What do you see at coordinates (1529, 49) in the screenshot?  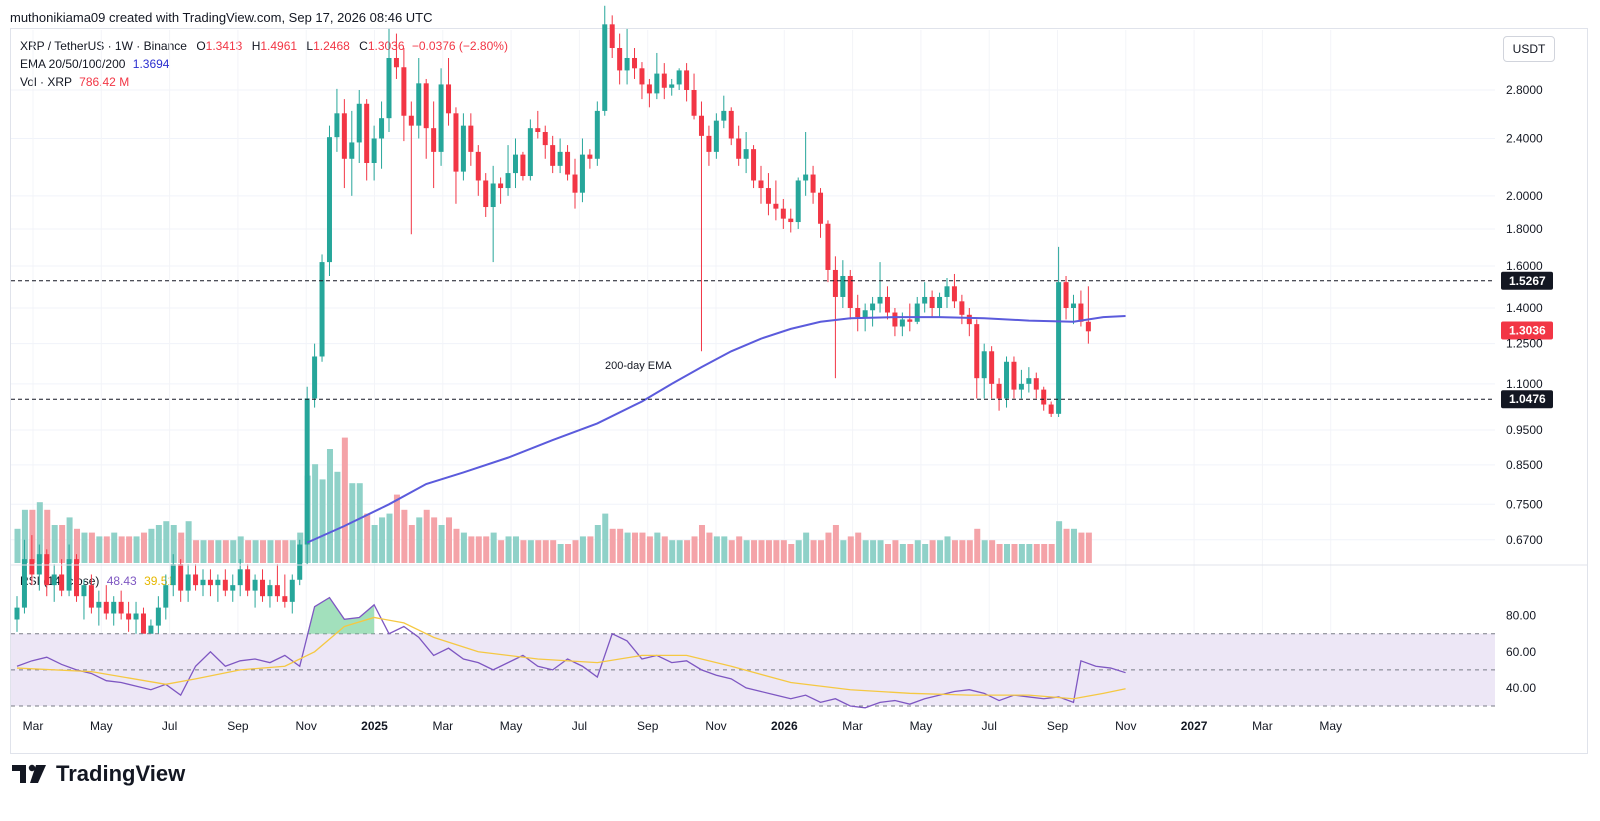 I see `currency-button: USDT` at bounding box center [1529, 49].